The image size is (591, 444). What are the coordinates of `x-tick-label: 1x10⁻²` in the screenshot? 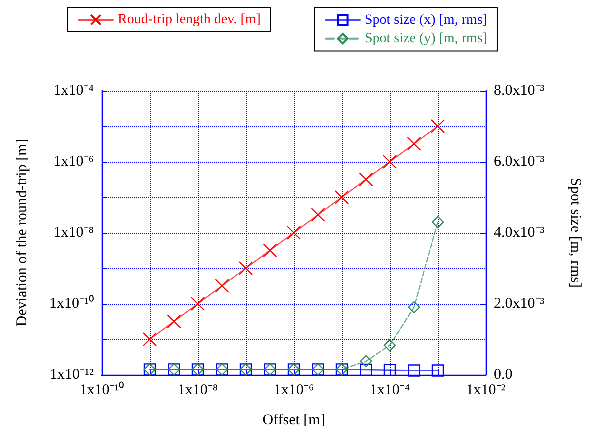 It's located at (486, 390).